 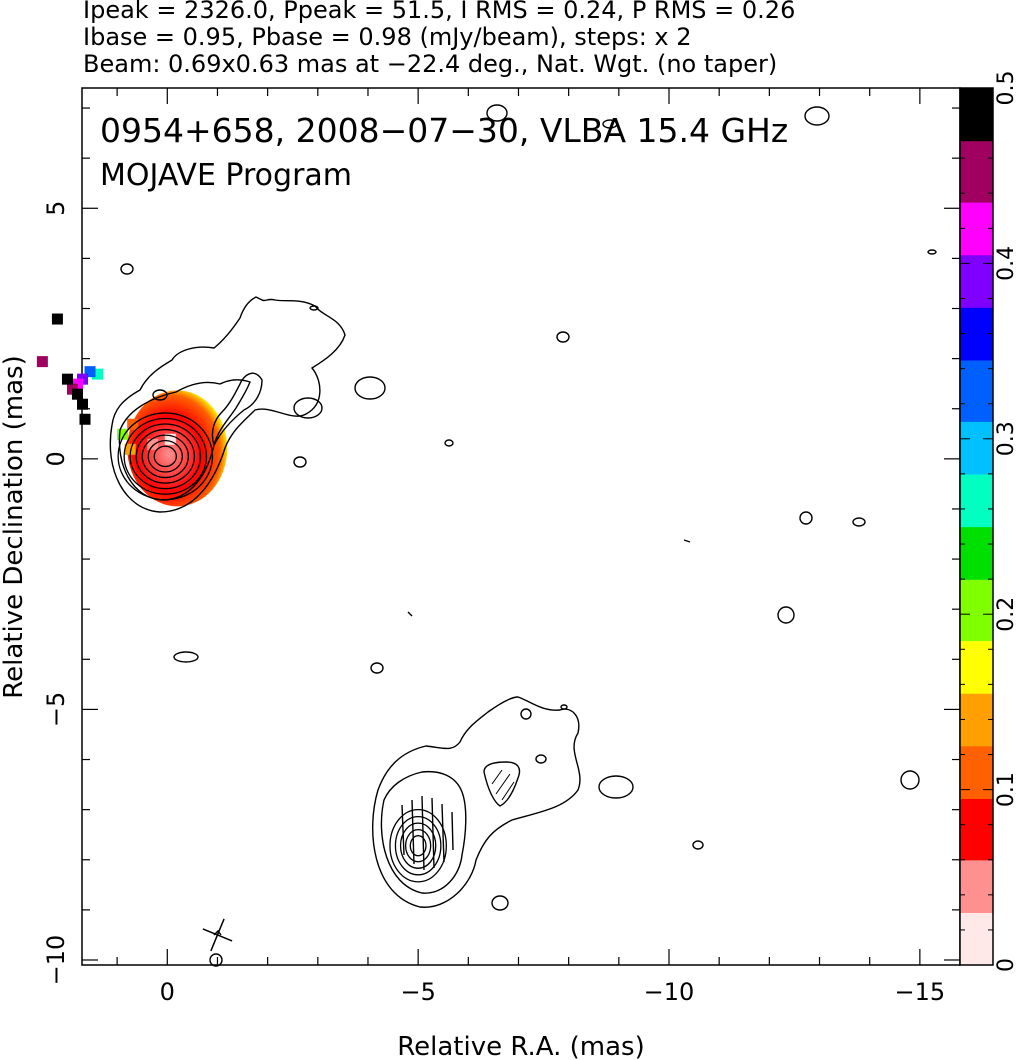 I want to click on colorbar-tick-label: 0.3, so click(x=1006, y=438).